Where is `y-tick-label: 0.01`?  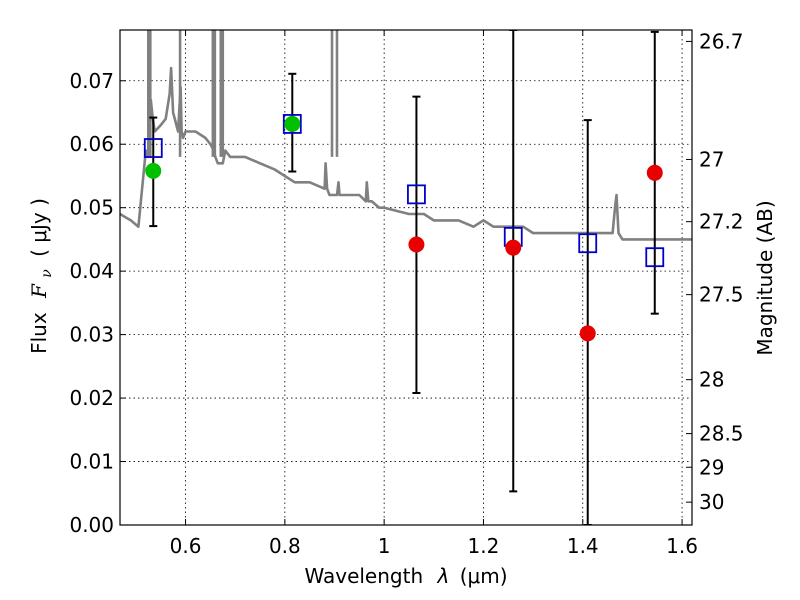 y-tick-label: 0.01 is located at coordinates (91, 462).